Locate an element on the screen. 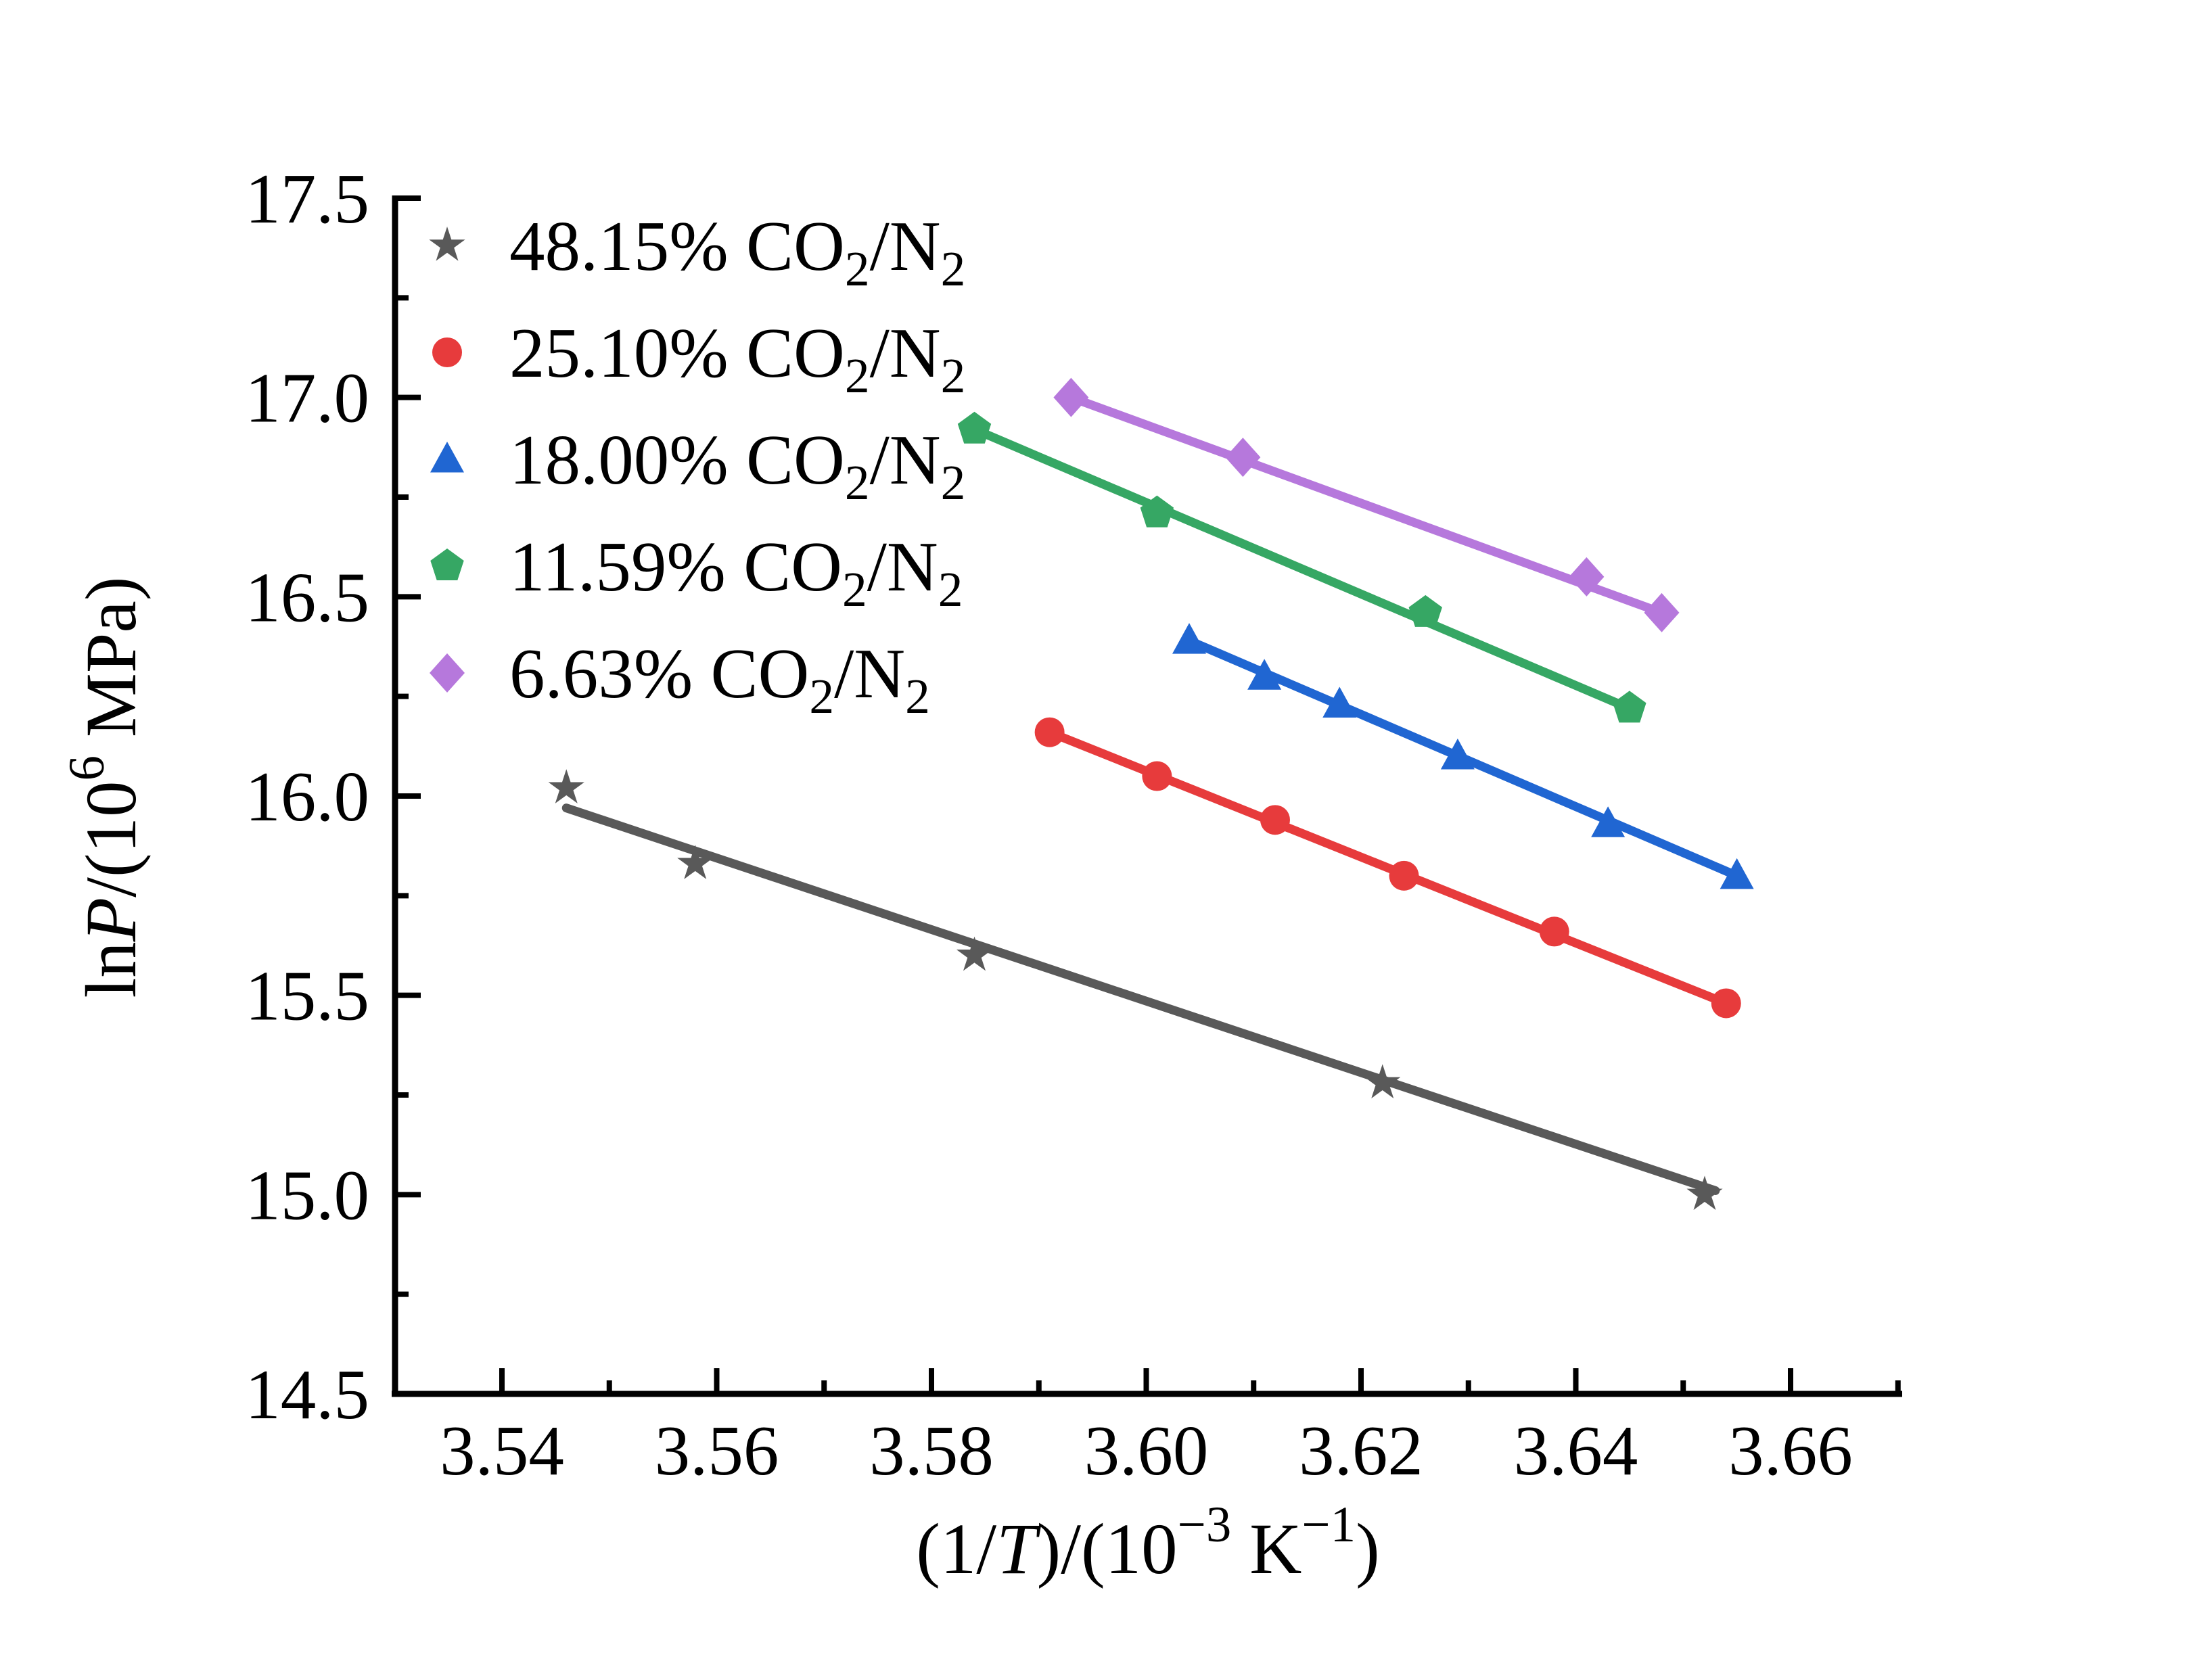  y-tick-label-16.5: 16.5 is located at coordinates (307, 596).